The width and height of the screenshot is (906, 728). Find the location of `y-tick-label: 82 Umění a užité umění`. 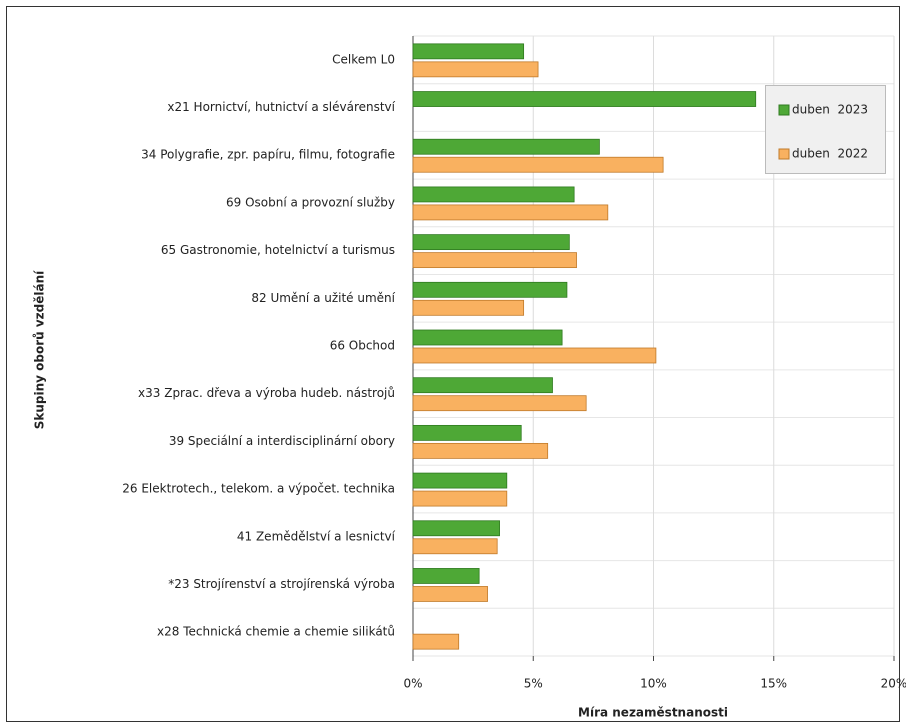

y-tick-label: 82 Umění a užité umění is located at coordinates (323, 298).